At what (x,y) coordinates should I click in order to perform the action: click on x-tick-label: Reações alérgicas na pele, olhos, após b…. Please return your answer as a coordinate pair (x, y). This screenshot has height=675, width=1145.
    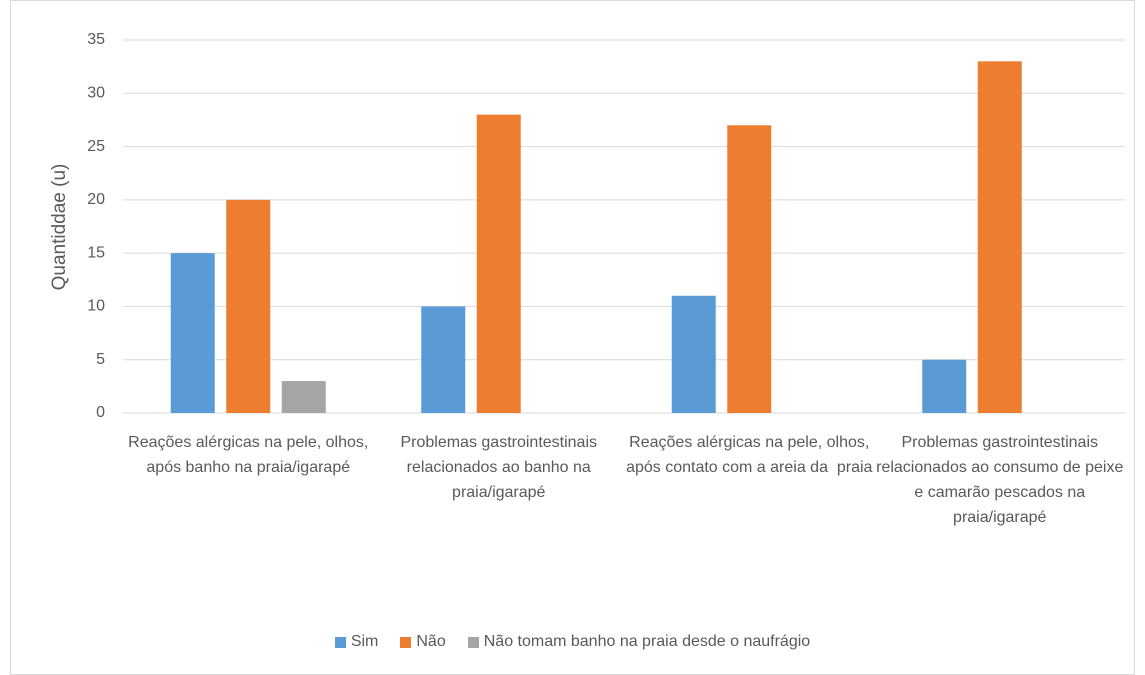
    Looking at the image, I should click on (250, 455).